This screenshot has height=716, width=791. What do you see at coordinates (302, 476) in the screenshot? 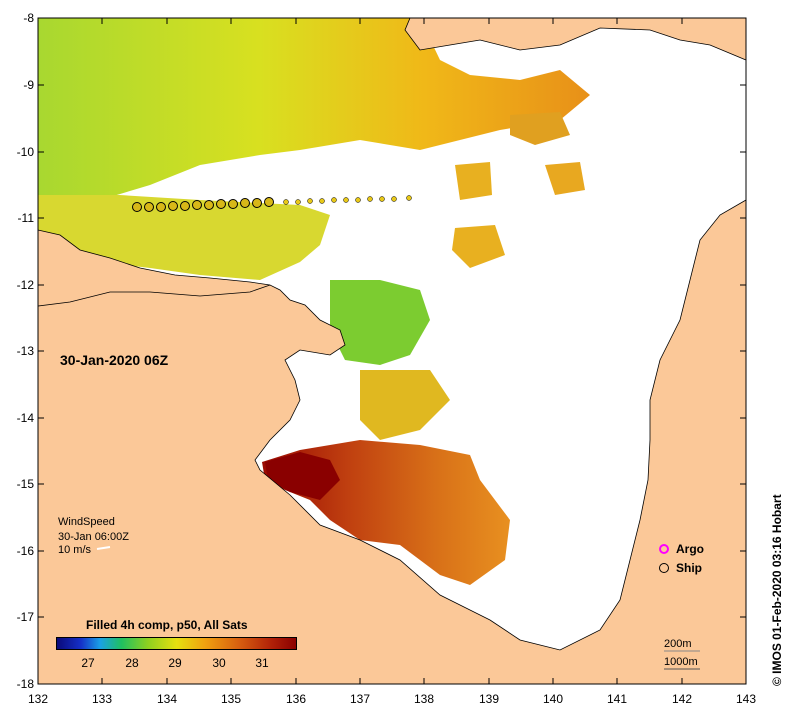
I see `sst-region-hotspot` at bounding box center [302, 476].